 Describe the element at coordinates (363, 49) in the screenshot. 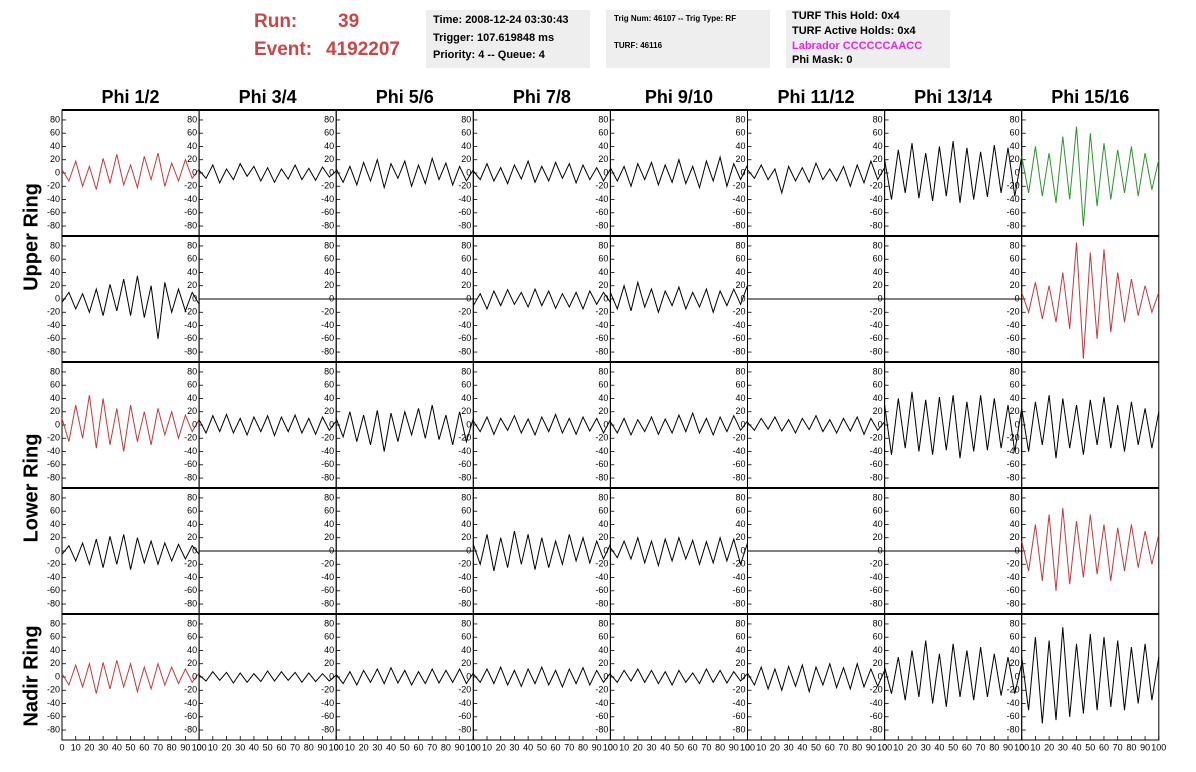

I see `event-value: 4192207` at that location.